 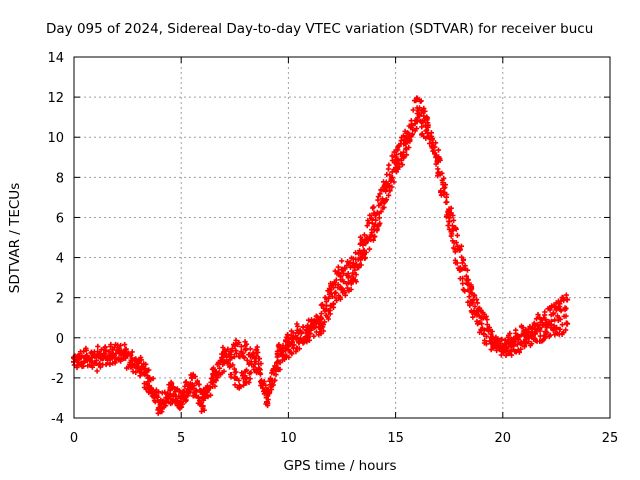 I want to click on x-tick-label: 20, so click(x=503, y=438).